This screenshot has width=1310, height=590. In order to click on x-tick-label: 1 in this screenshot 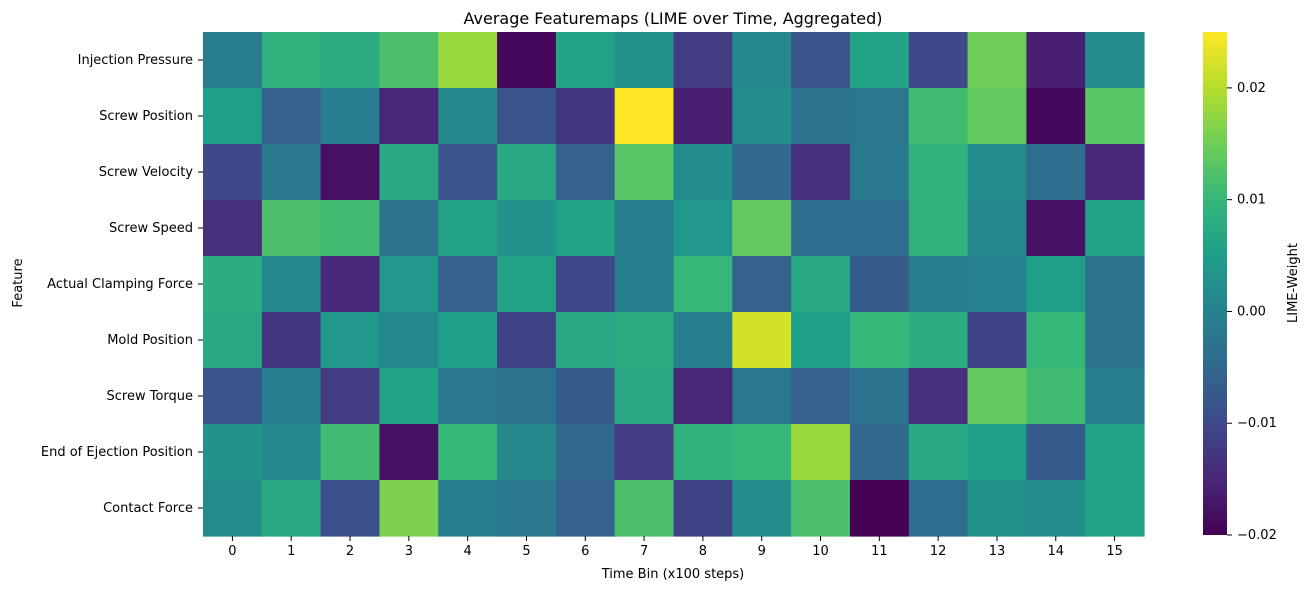, I will do `click(291, 551)`.